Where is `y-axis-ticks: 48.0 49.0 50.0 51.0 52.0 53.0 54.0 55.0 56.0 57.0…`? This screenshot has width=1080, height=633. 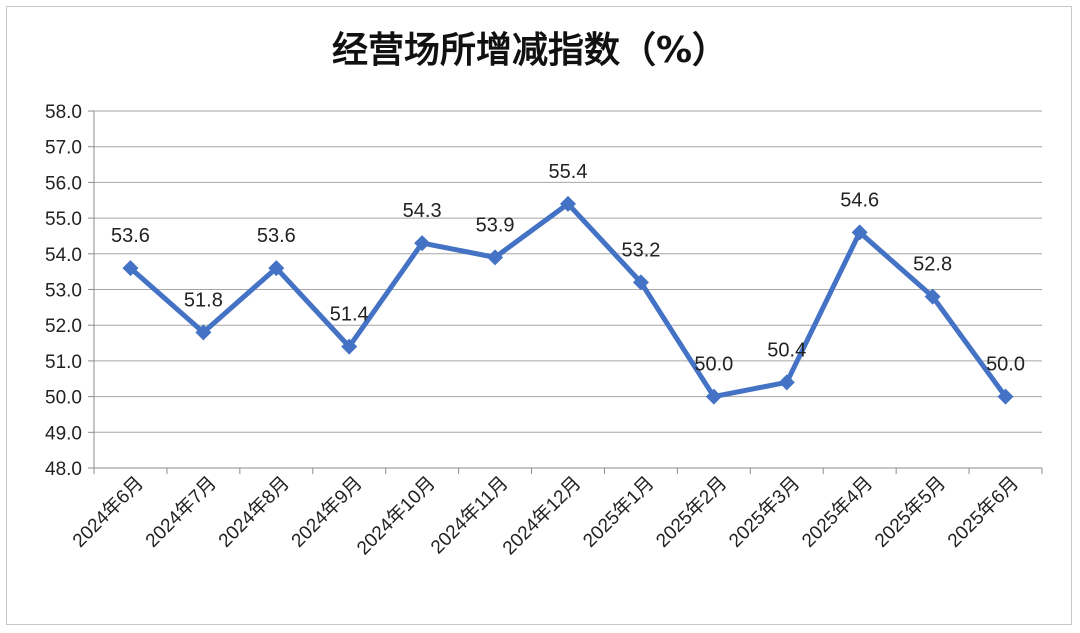
y-axis-ticks: 48.0 49.0 50.0 51.0 52.0 53.0 54.0 55.0 56.0 57.0… is located at coordinates (63, 291).